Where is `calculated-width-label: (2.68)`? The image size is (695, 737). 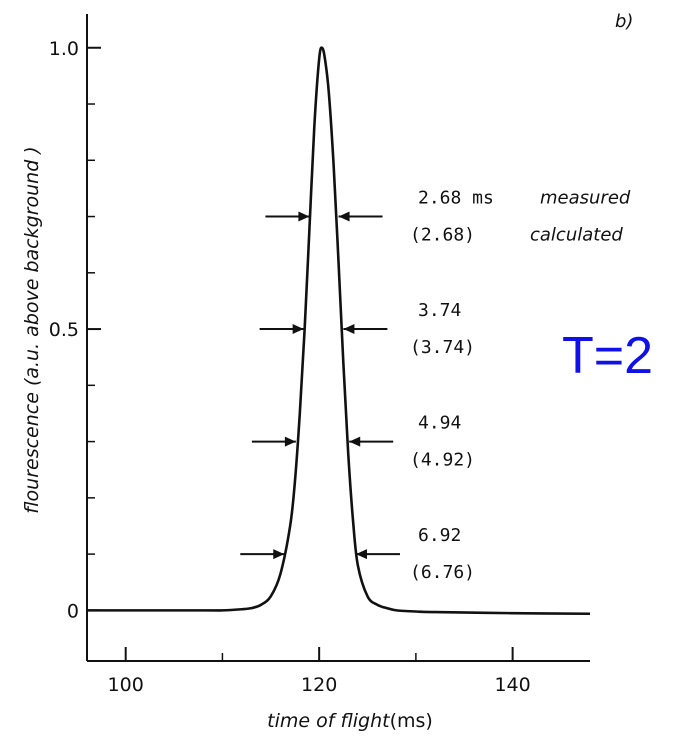 calculated-width-label: (2.68) is located at coordinates (442, 235).